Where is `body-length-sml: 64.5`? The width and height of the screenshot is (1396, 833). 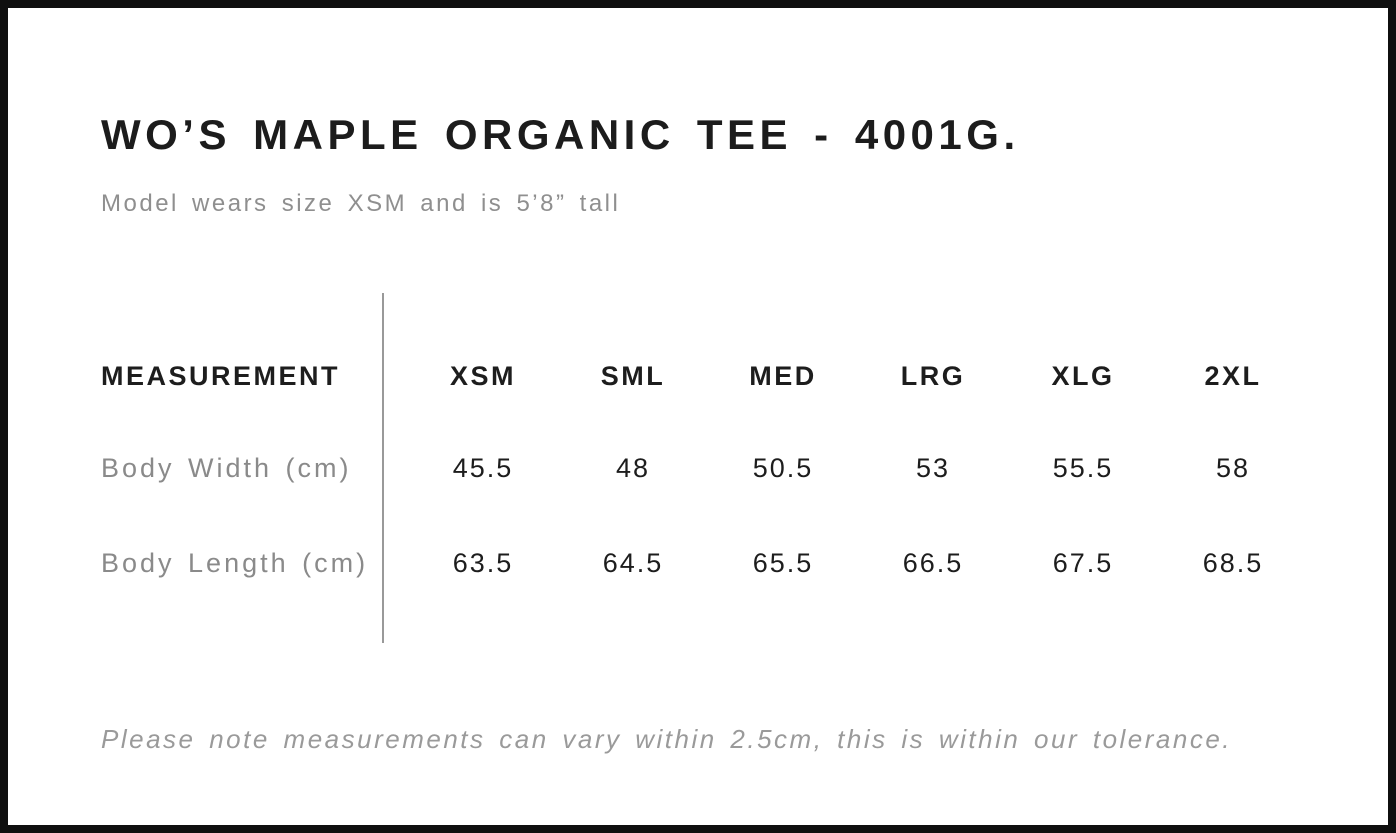
body-length-sml: 64.5 is located at coordinates (633, 563).